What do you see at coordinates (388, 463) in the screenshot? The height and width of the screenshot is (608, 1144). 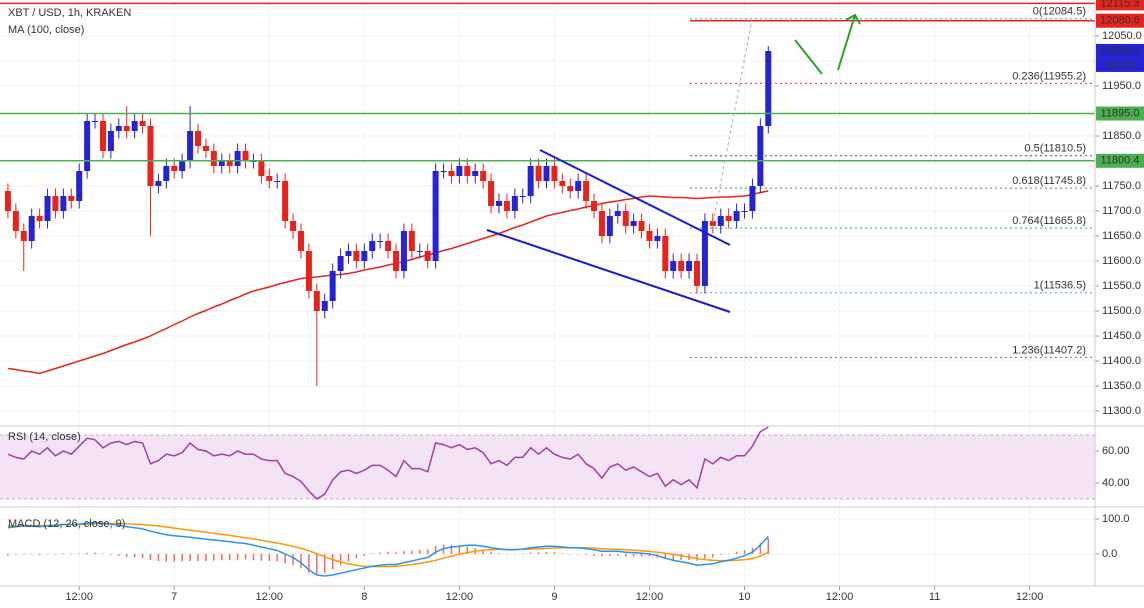 I see `rsi-line` at bounding box center [388, 463].